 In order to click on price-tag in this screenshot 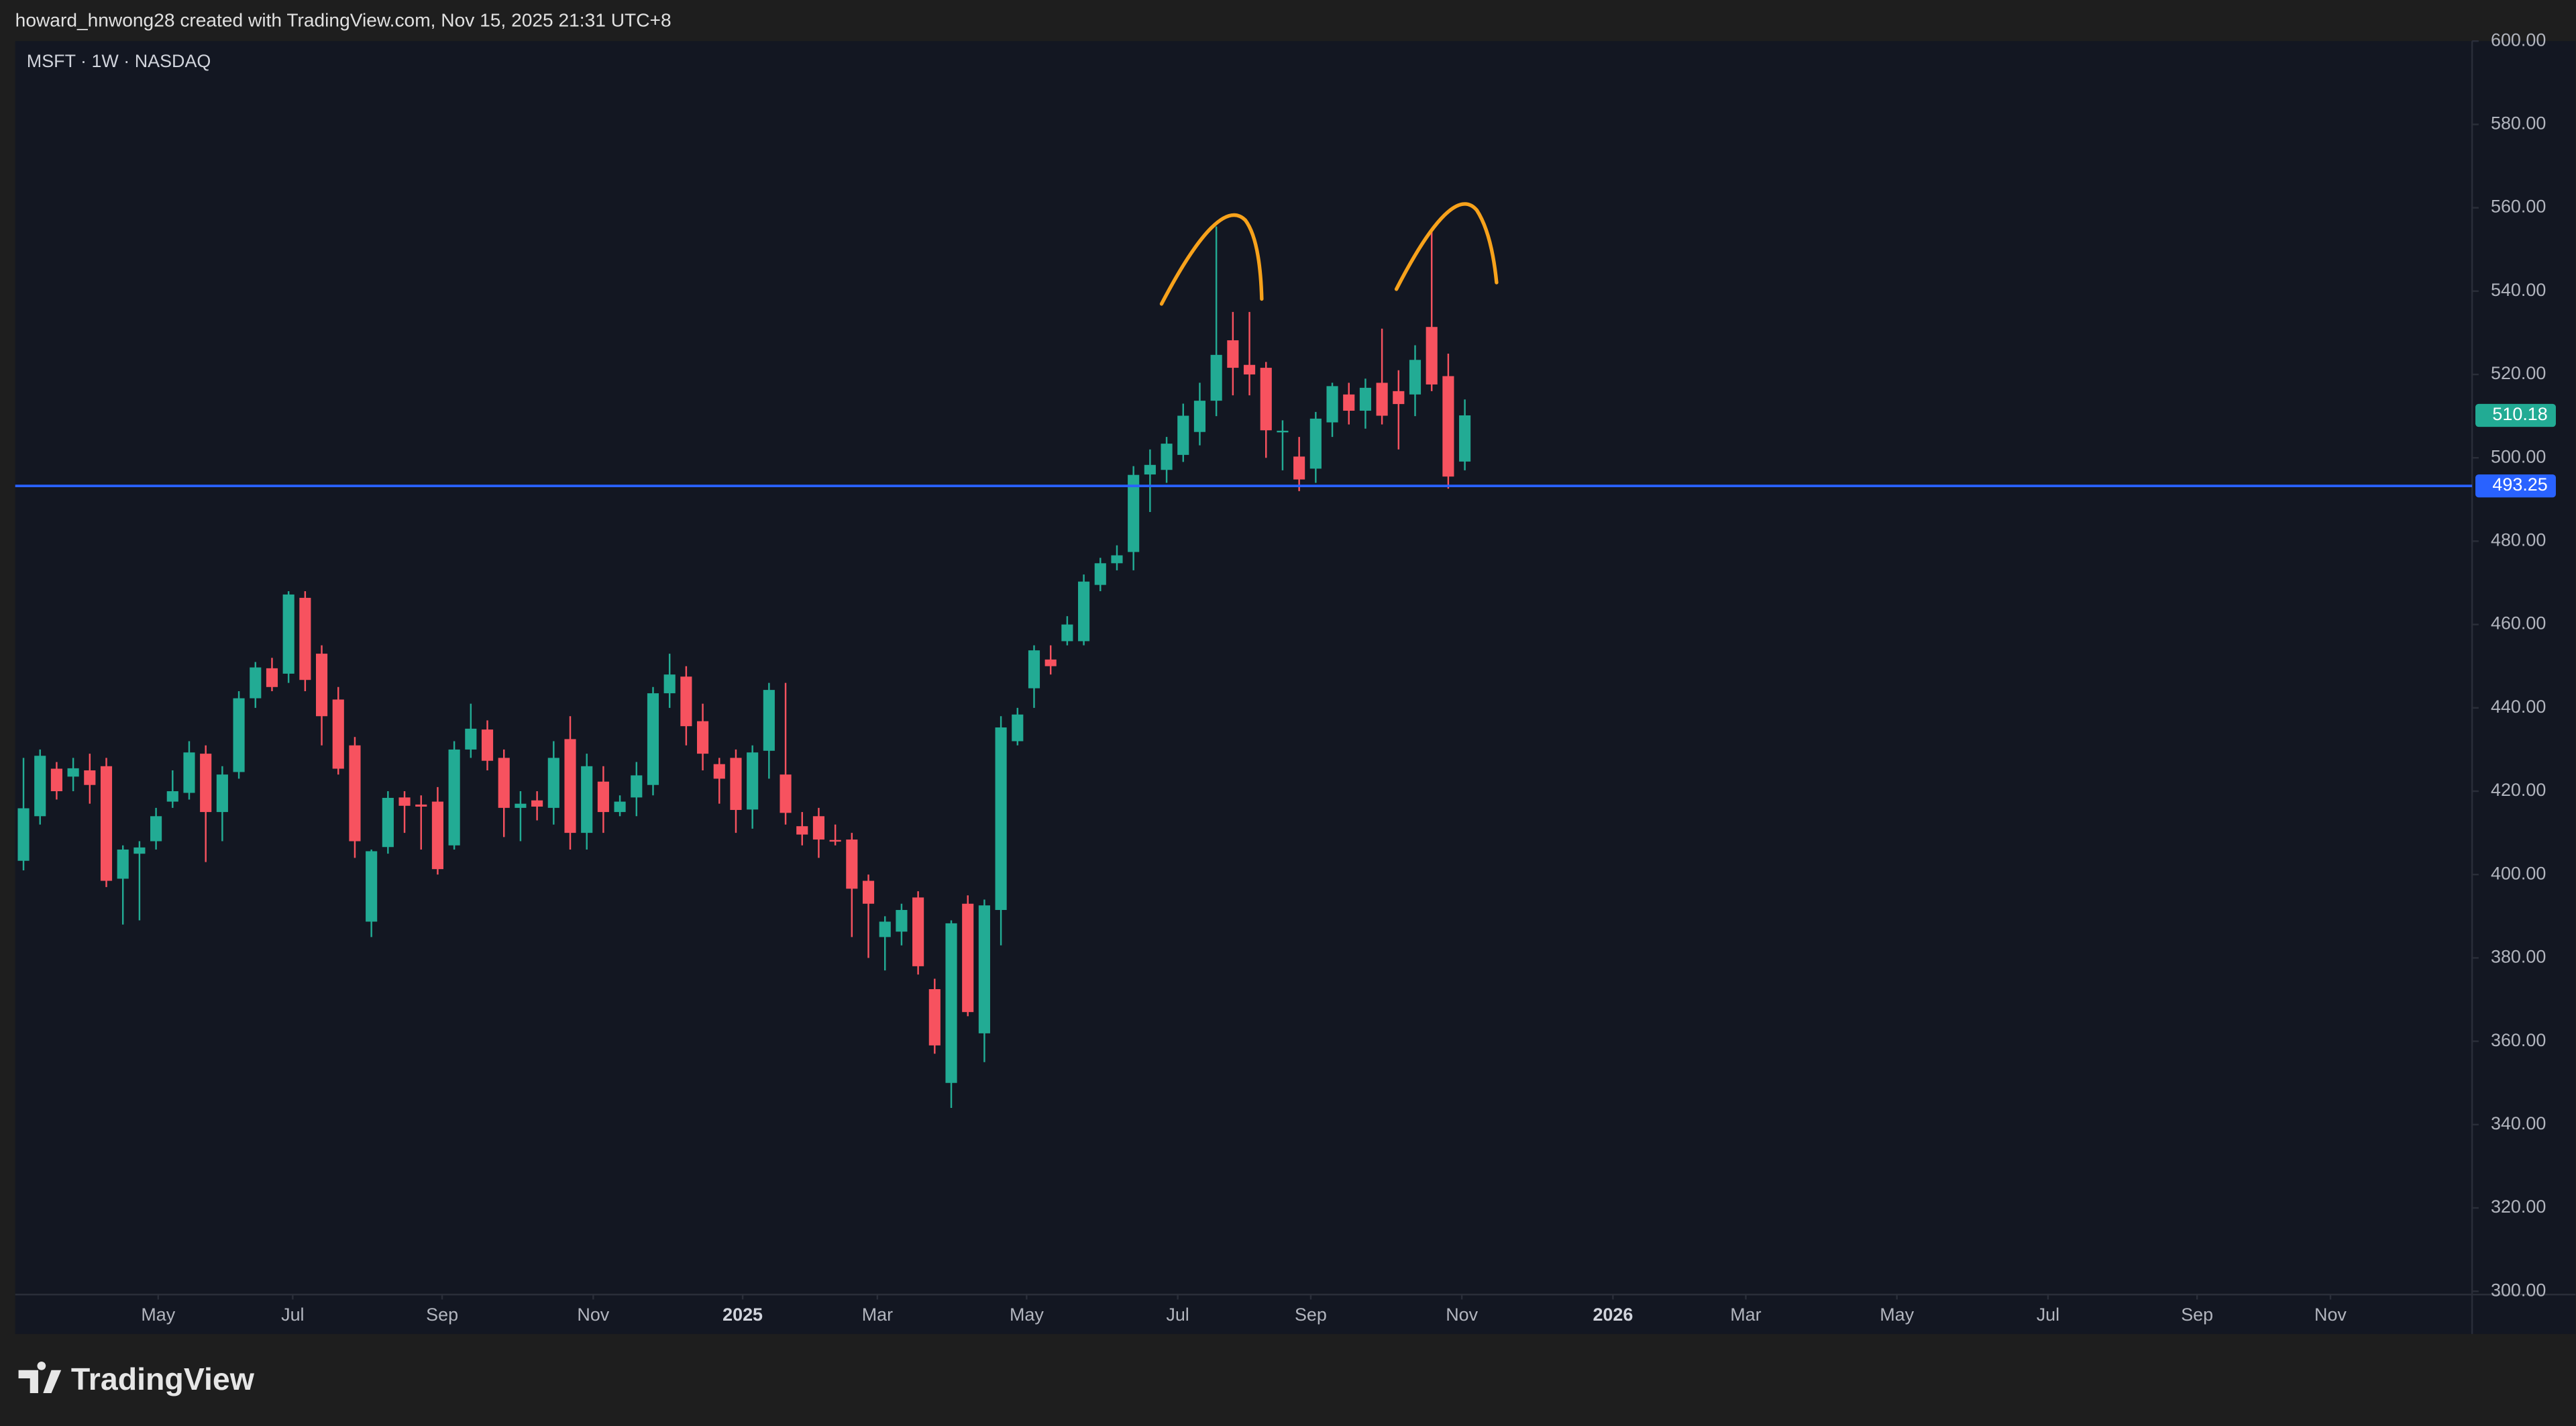, I will do `click(2515, 486)`.